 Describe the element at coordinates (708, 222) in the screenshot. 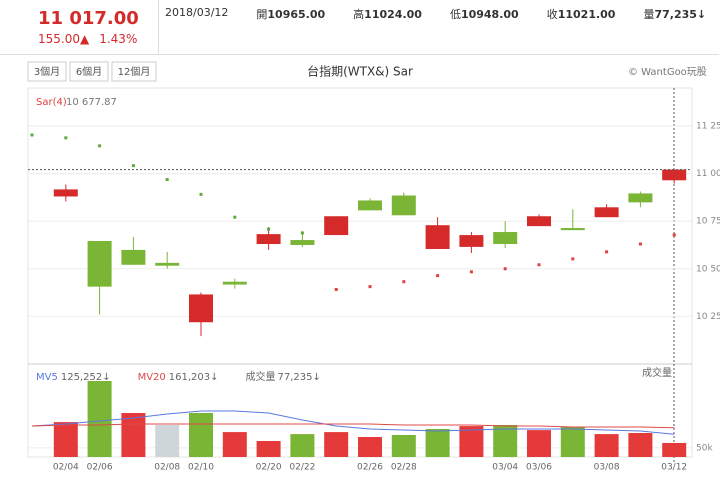

I see `y-tick-label: 10 750` at that location.